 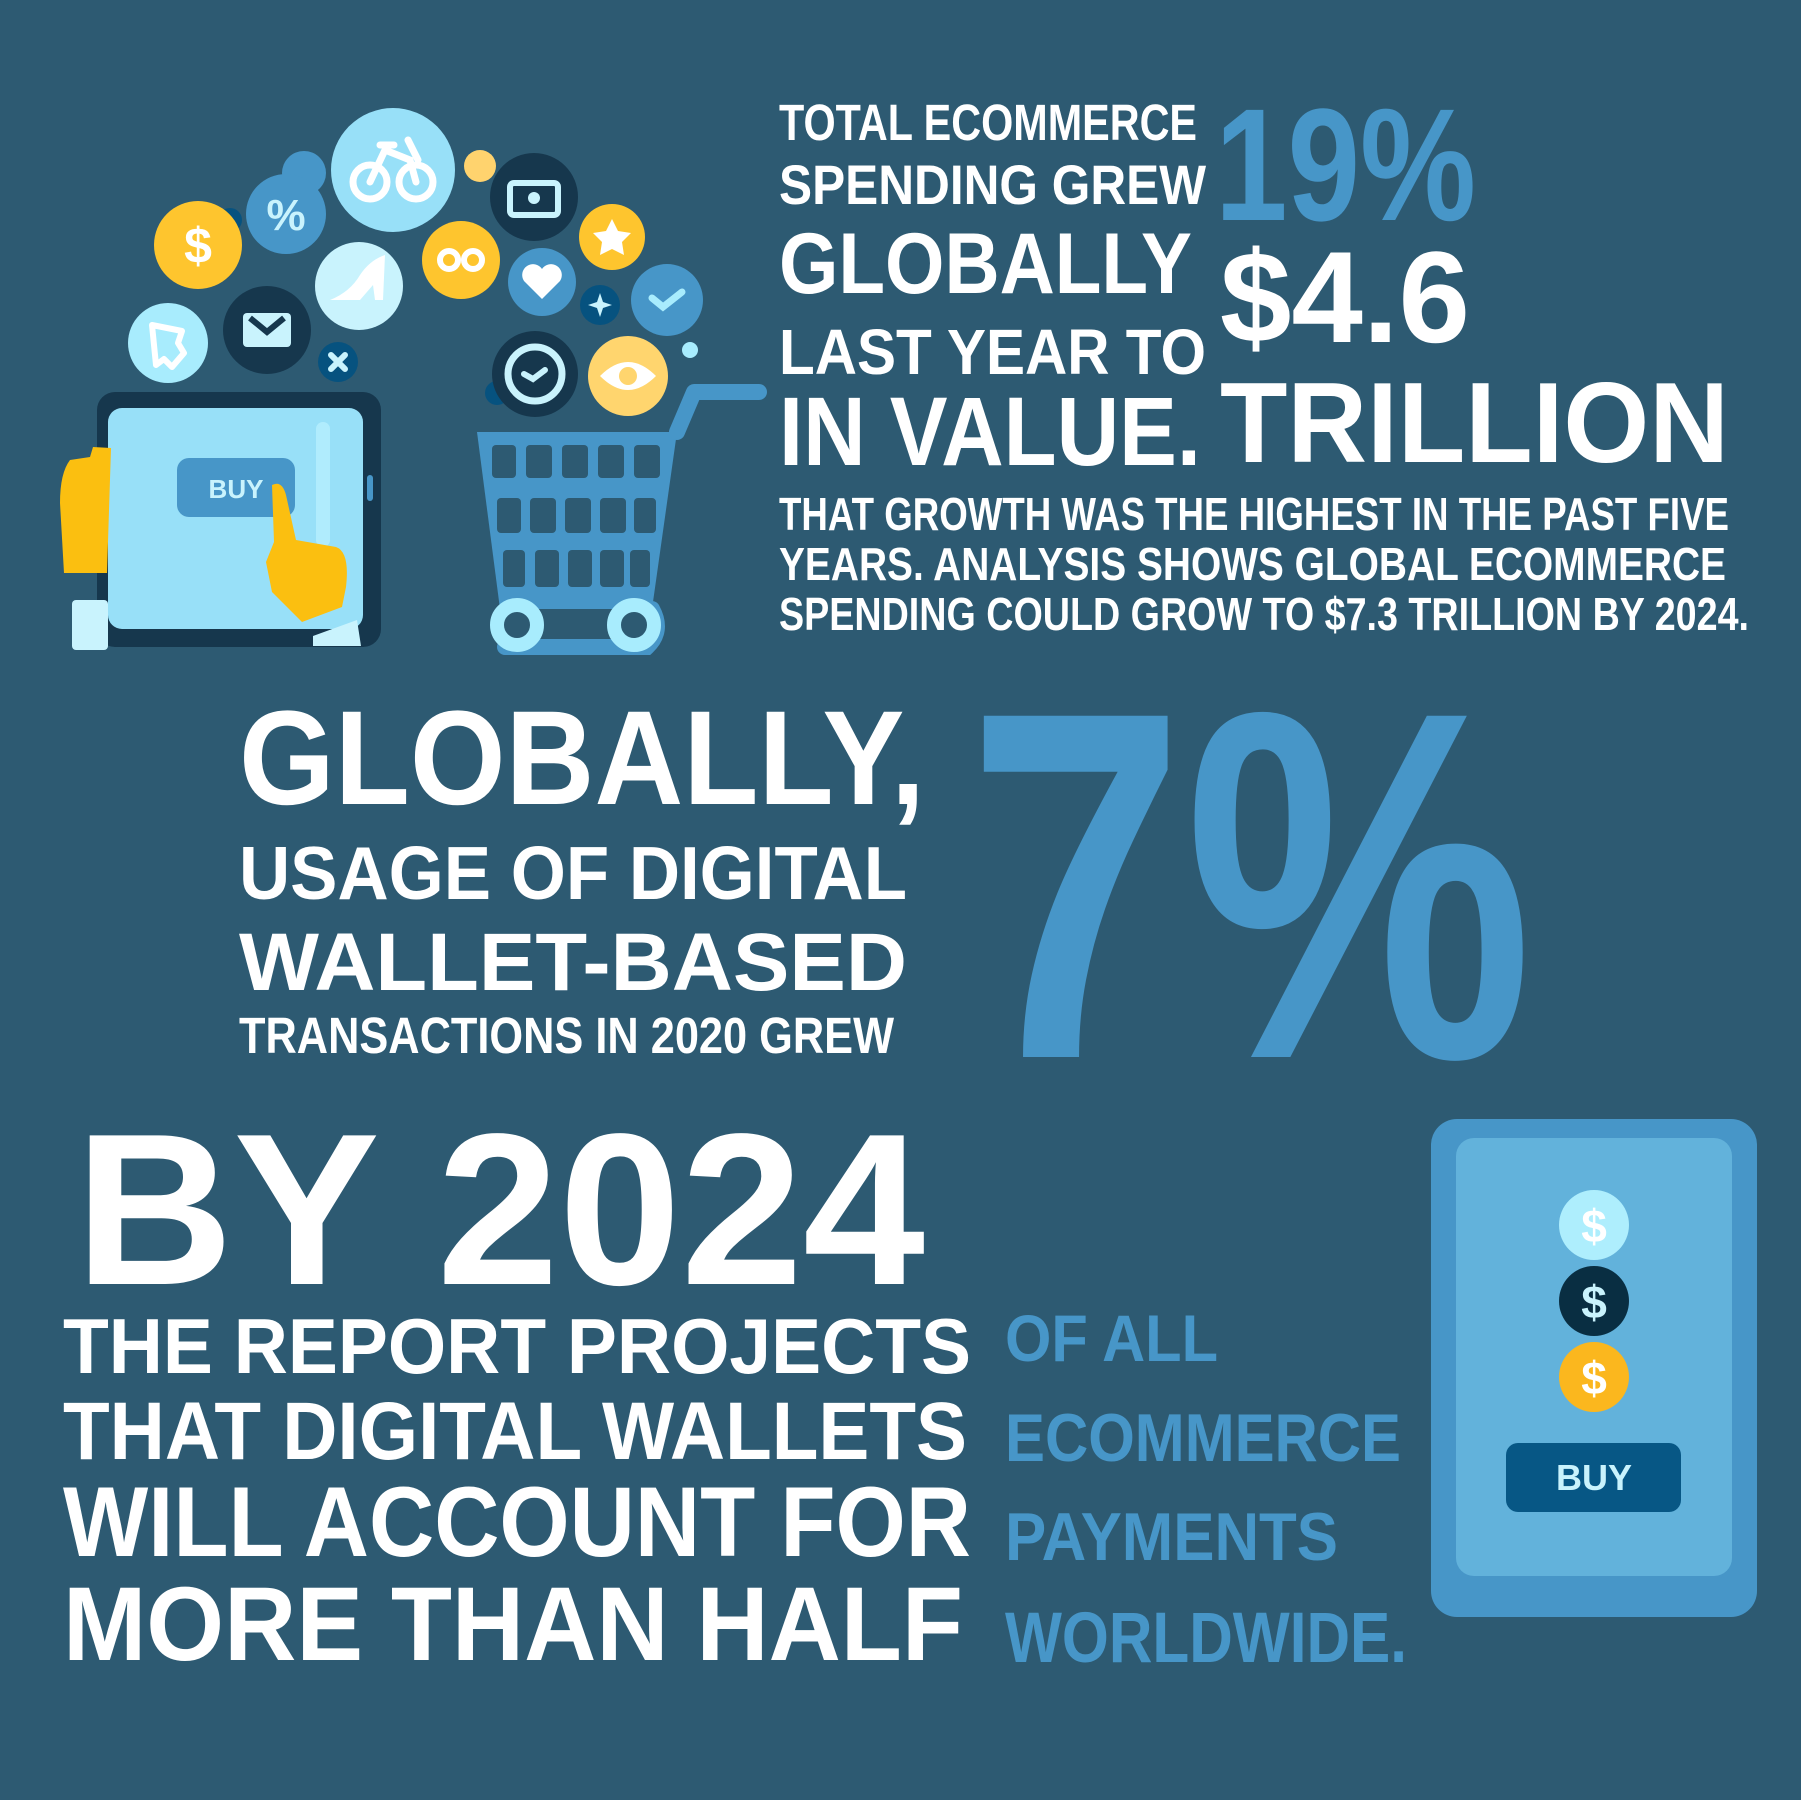 What do you see at coordinates (413, 381) in the screenshot?
I see `shopping-illustration: $ %` at bounding box center [413, 381].